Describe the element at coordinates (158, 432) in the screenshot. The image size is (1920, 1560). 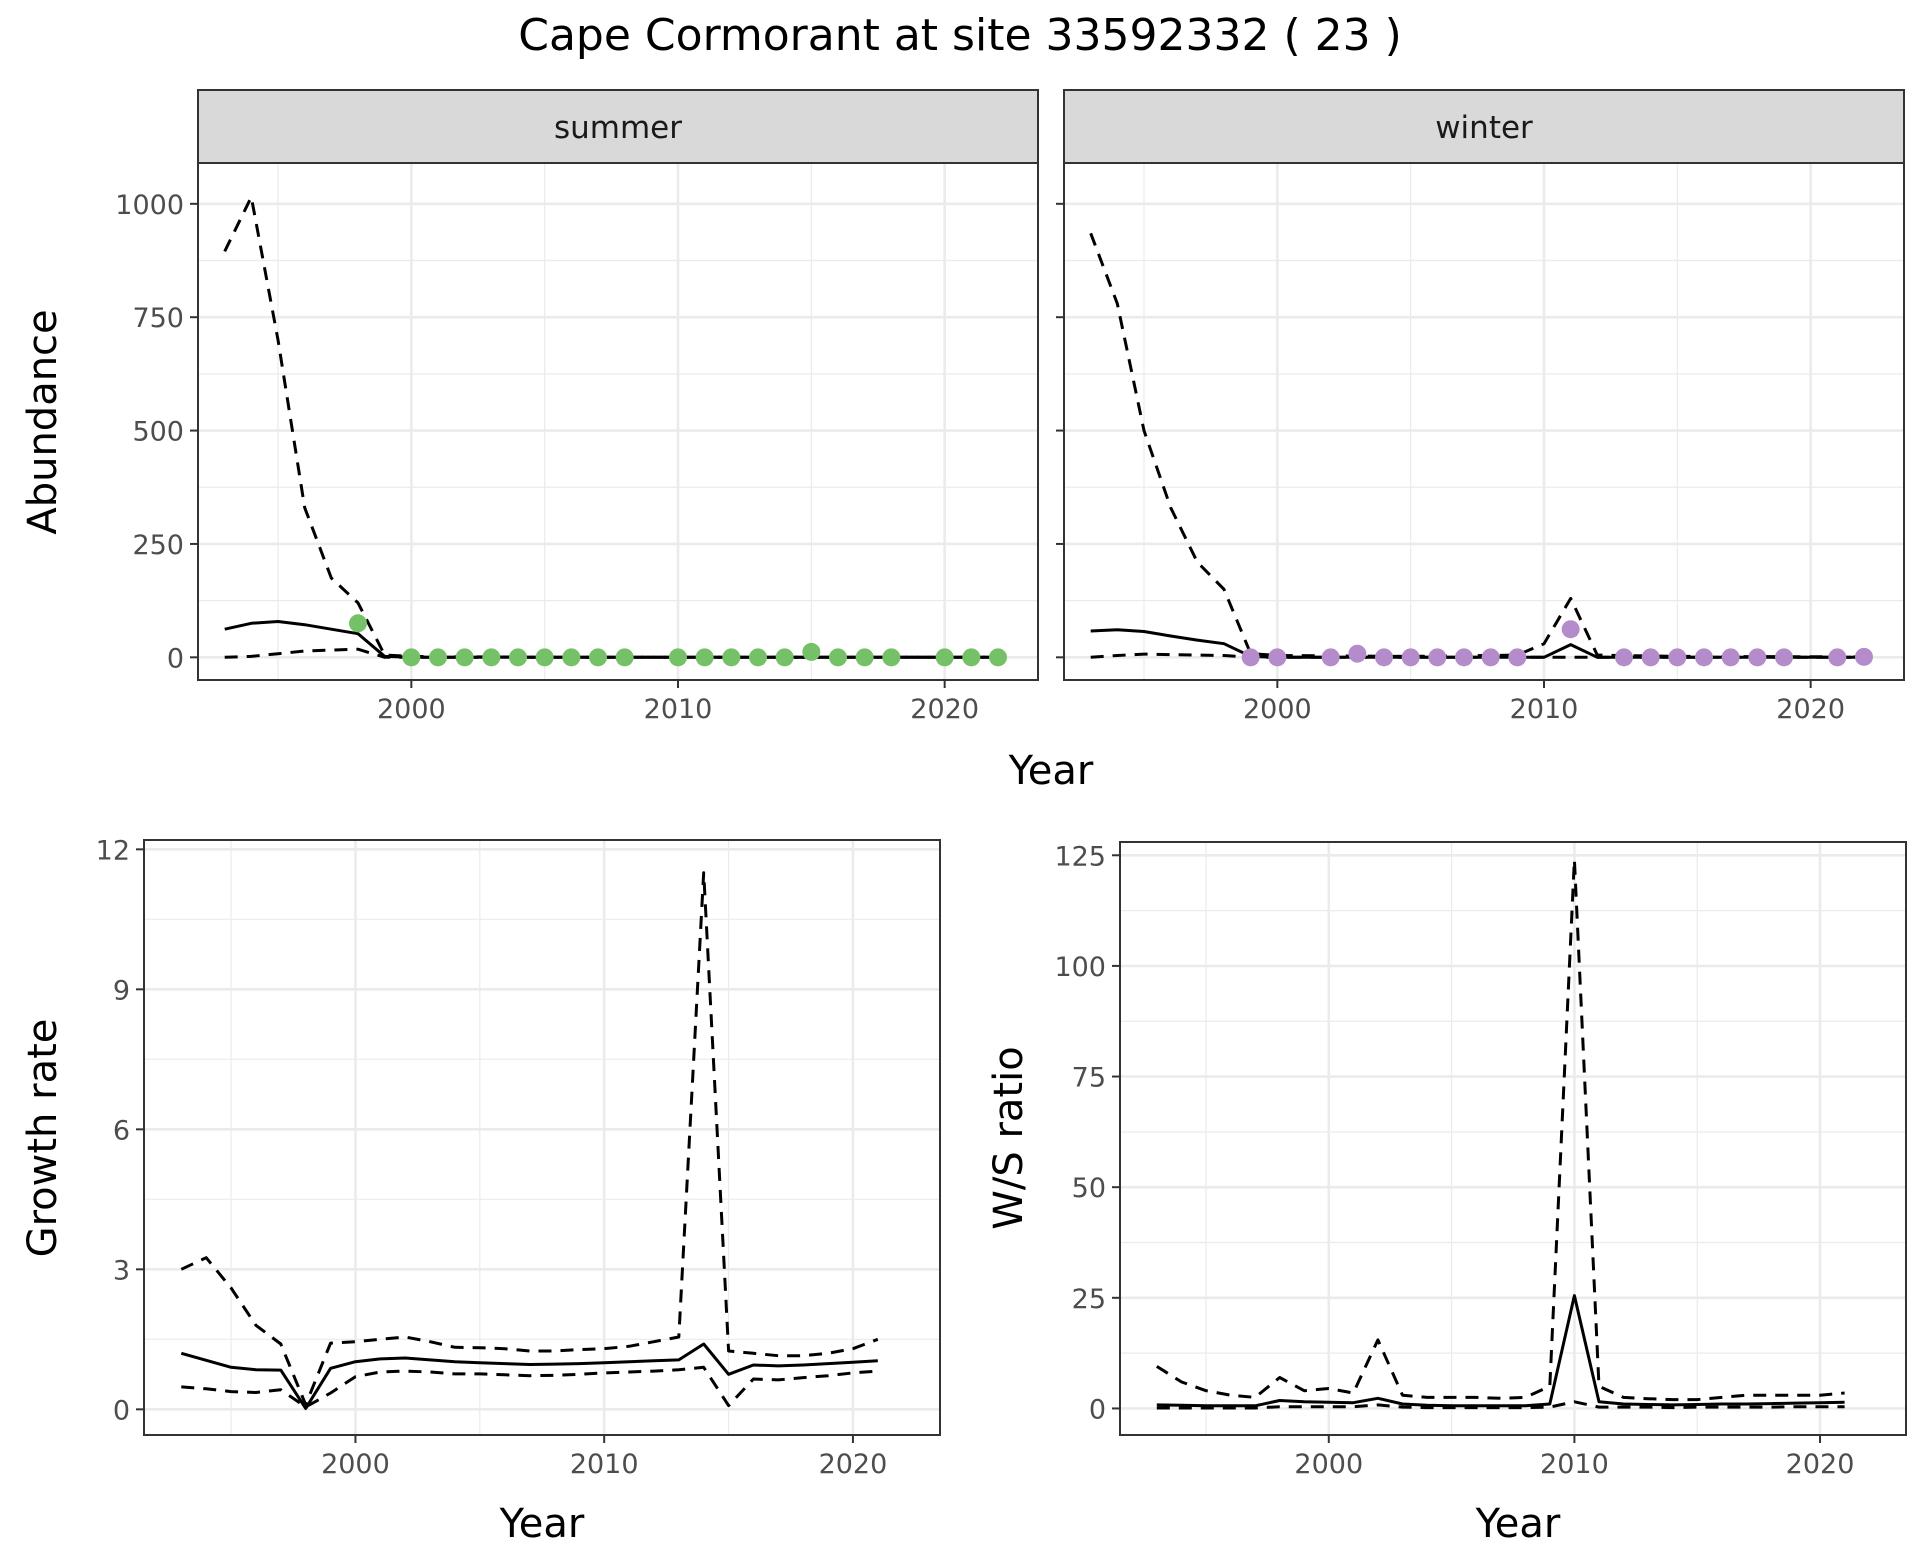
I see `y-tick-label: 500` at that location.